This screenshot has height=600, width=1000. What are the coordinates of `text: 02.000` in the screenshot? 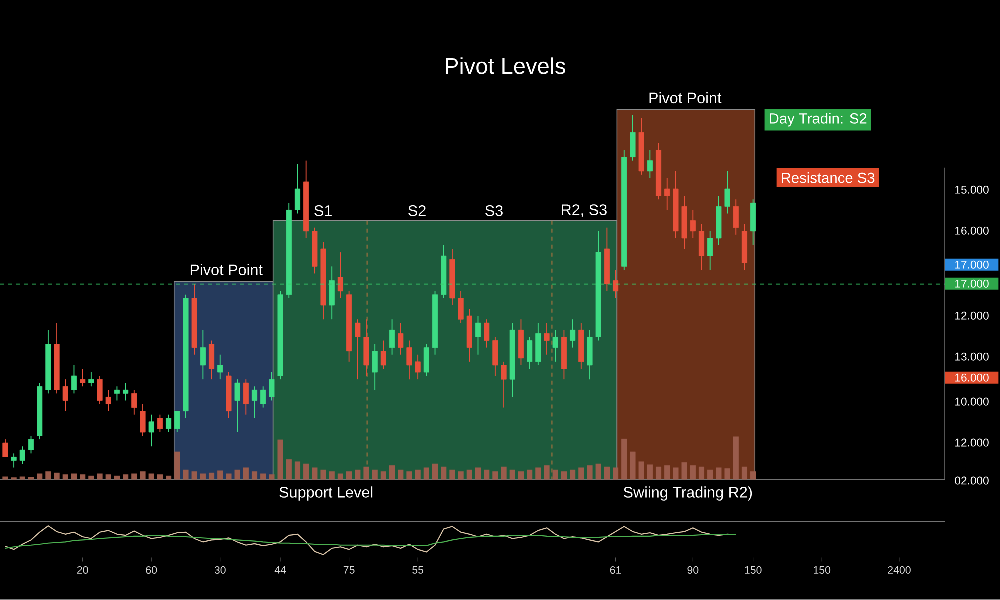 It's located at (972, 480).